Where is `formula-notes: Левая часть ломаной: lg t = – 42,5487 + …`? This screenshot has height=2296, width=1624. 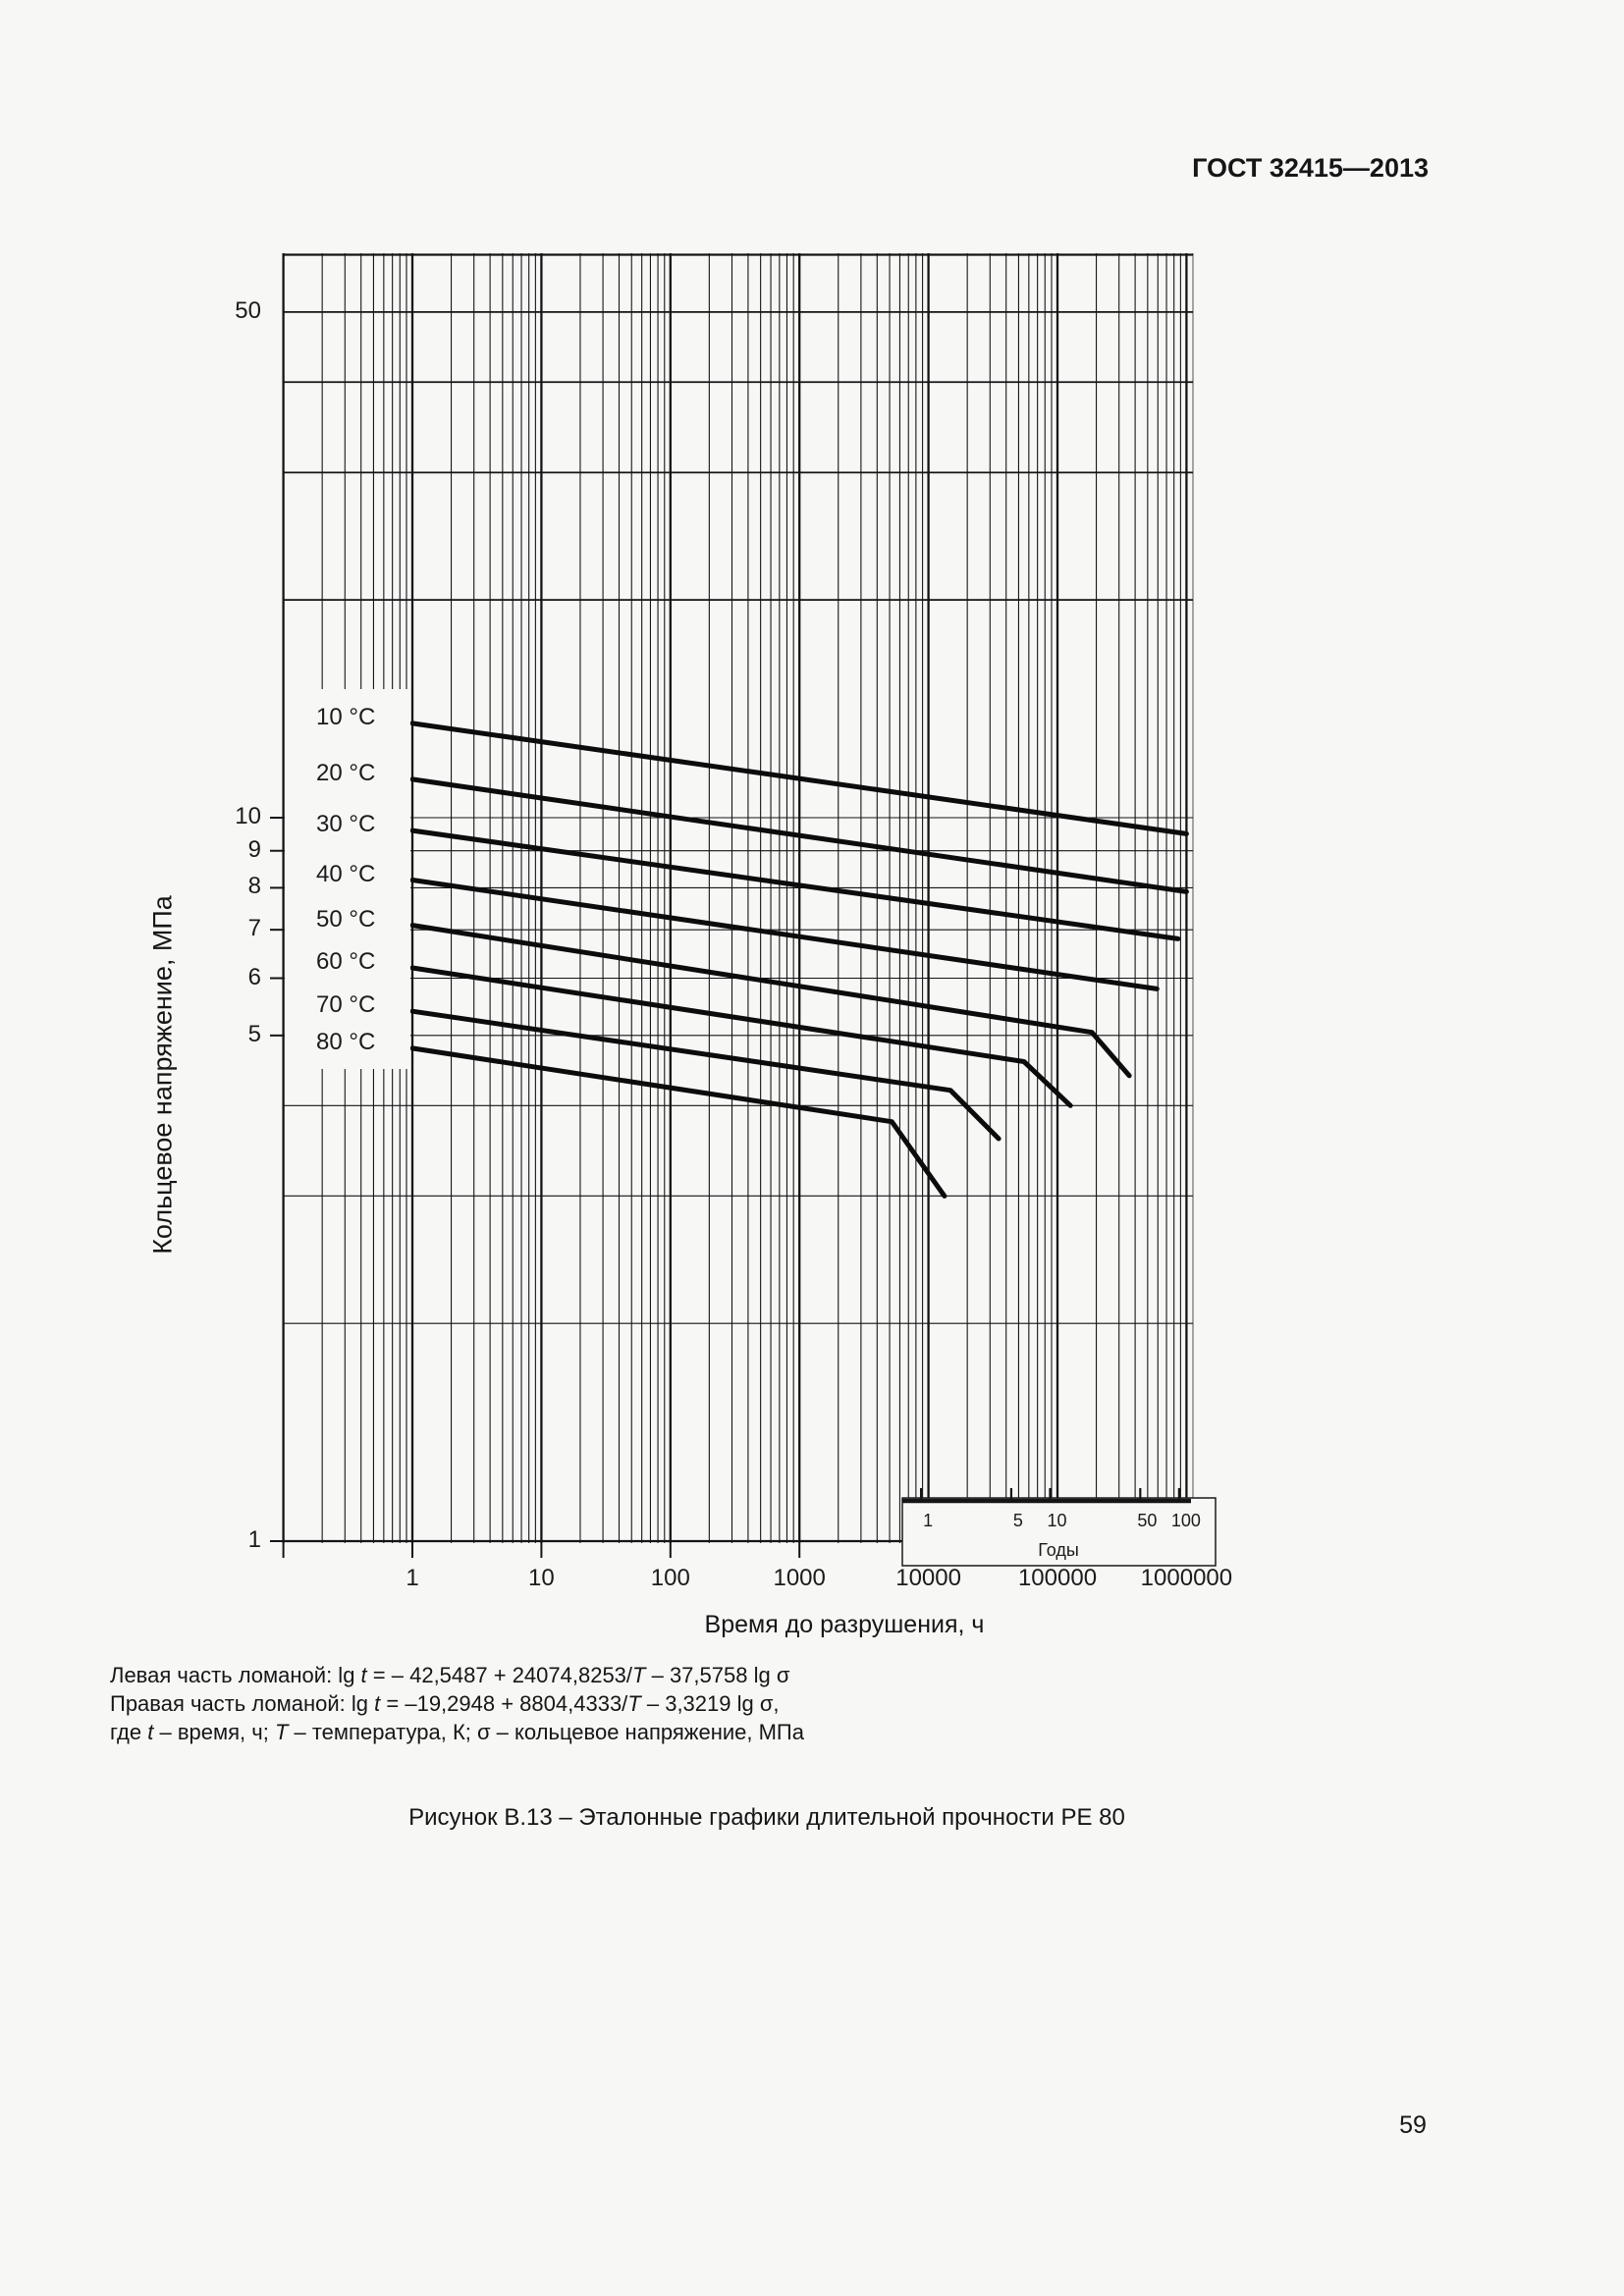
formula-notes: Левая часть ломаной: lg t = – 42,5487 + … is located at coordinates (457, 1703).